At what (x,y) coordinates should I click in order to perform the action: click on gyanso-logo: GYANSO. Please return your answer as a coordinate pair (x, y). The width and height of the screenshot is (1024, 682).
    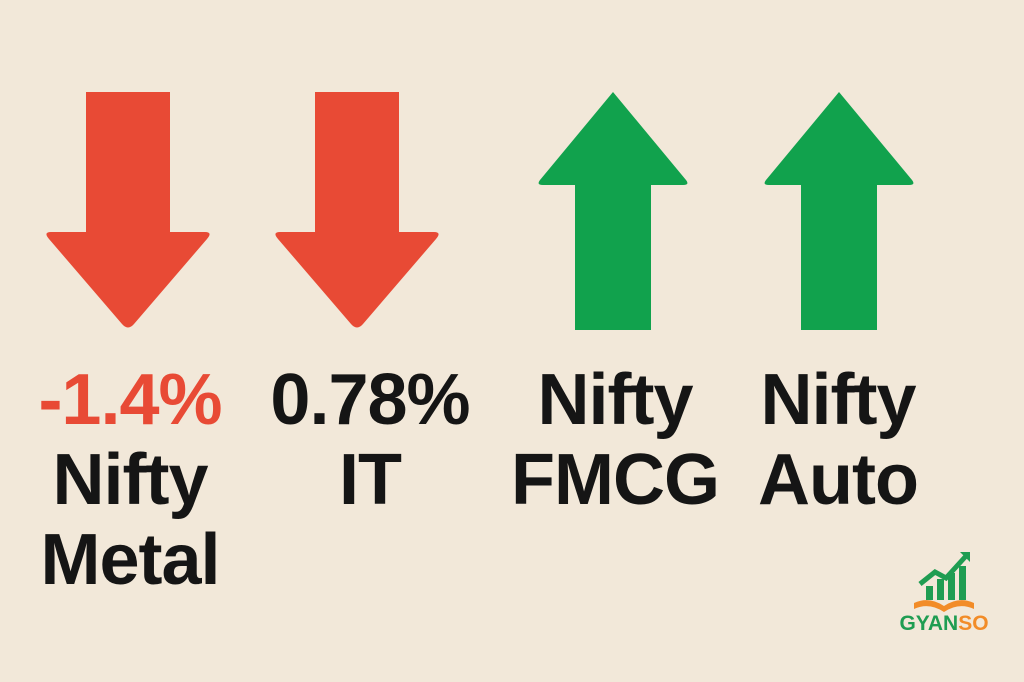
    Looking at the image, I should click on (944, 594).